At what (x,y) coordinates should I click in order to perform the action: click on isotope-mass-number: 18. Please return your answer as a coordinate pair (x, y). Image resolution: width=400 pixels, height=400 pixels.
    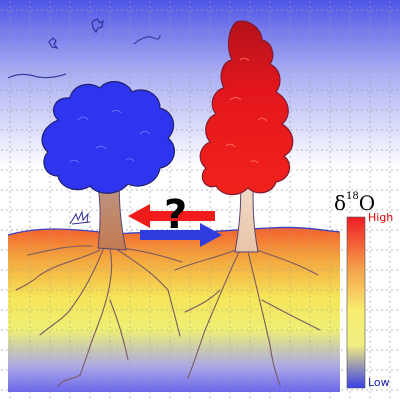
    Looking at the image, I should click on (352, 196).